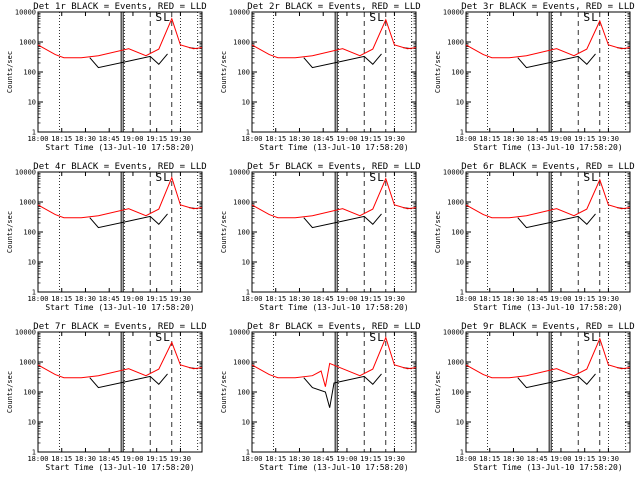 The width and height of the screenshot is (640, 480). I want to click on panel-title: Det 9r BLACK = Events, RED = LLD, so click(547, 327).